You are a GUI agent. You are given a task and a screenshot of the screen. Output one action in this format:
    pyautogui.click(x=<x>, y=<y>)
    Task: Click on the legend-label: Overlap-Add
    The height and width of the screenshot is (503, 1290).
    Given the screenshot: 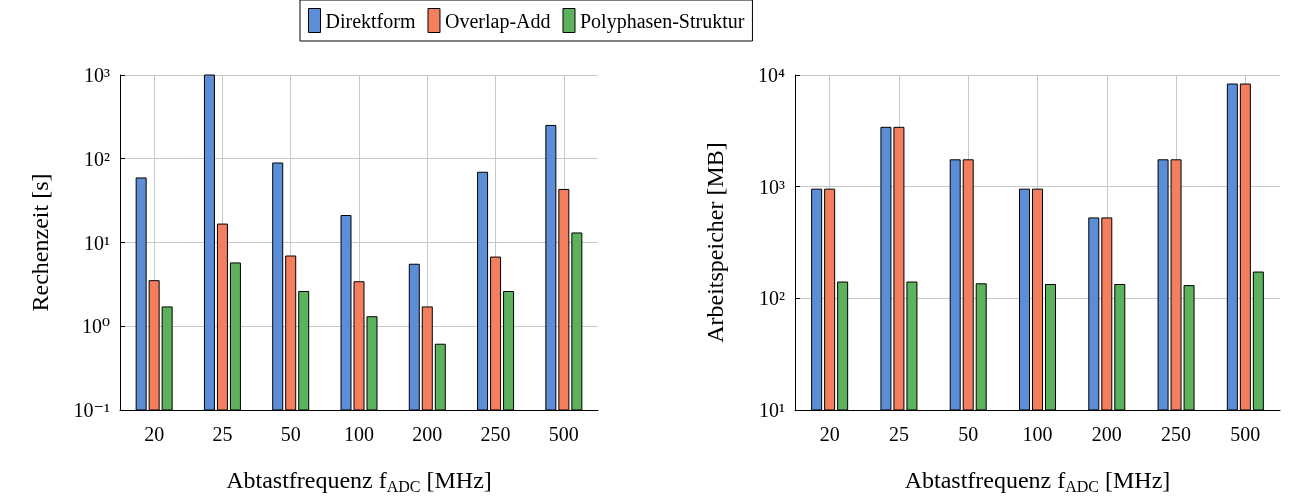 What is the action you would take?
    pyautogui.click(x=497, y=21)
    